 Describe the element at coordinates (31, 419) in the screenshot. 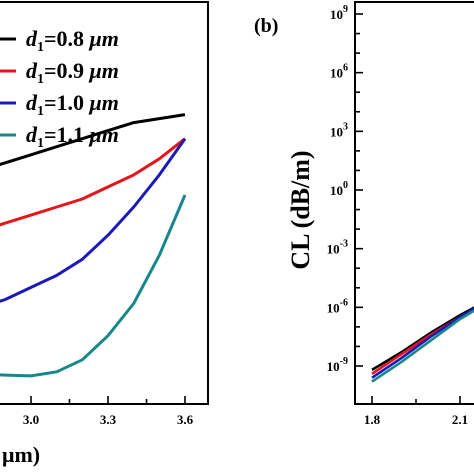

I see `panel-a-x-tick-label: 3.0` at that location.